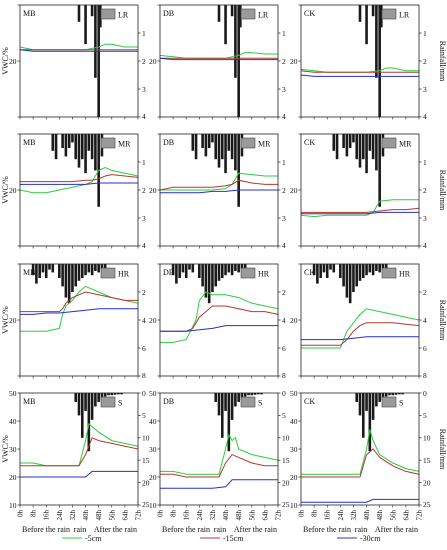  I want to click on panel-hr-db: DB HR 20 2 4 6 8, so click(217, 321).